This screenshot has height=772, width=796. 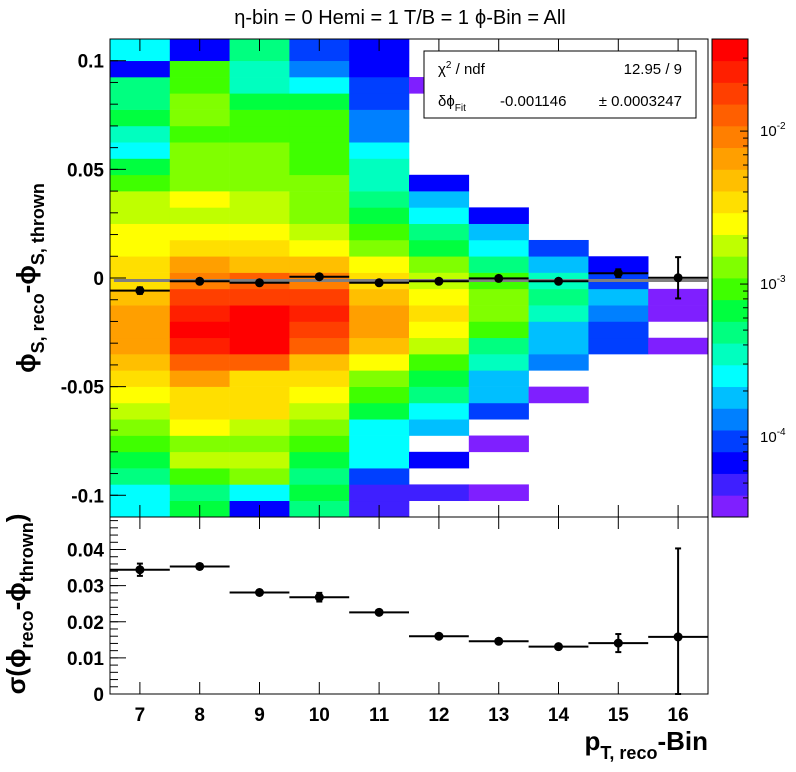 I want to click on bottom-x-axis-label: pT, reco-Bin, so click(x=646, y=744).